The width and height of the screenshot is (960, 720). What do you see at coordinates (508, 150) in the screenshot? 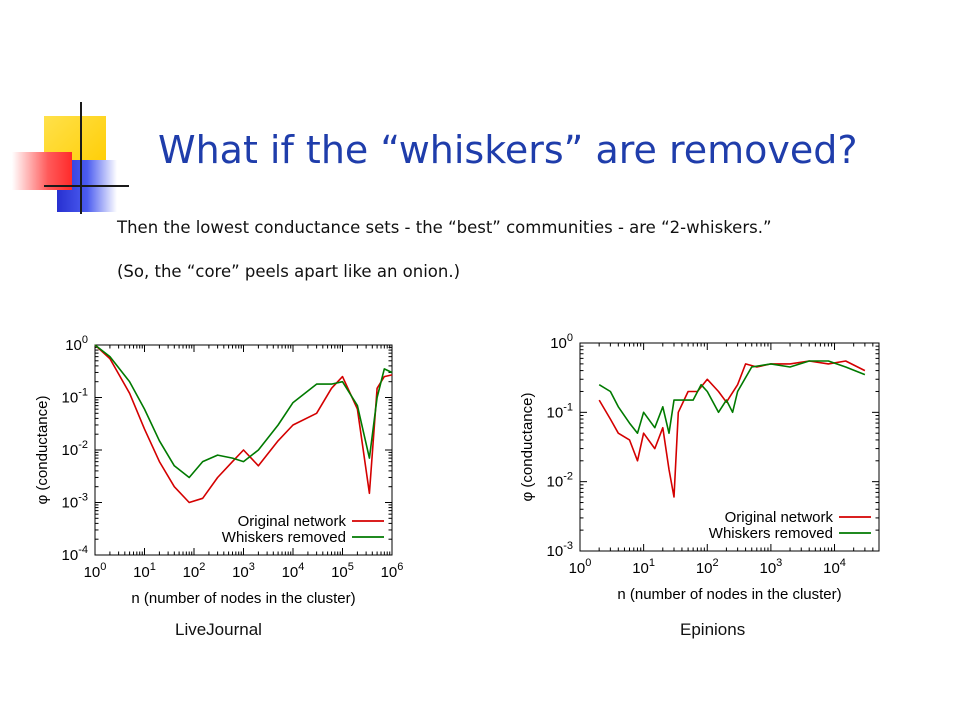
I see `slide-title: What if the “whiskers” are removed?` at bounding box center [508, 150].